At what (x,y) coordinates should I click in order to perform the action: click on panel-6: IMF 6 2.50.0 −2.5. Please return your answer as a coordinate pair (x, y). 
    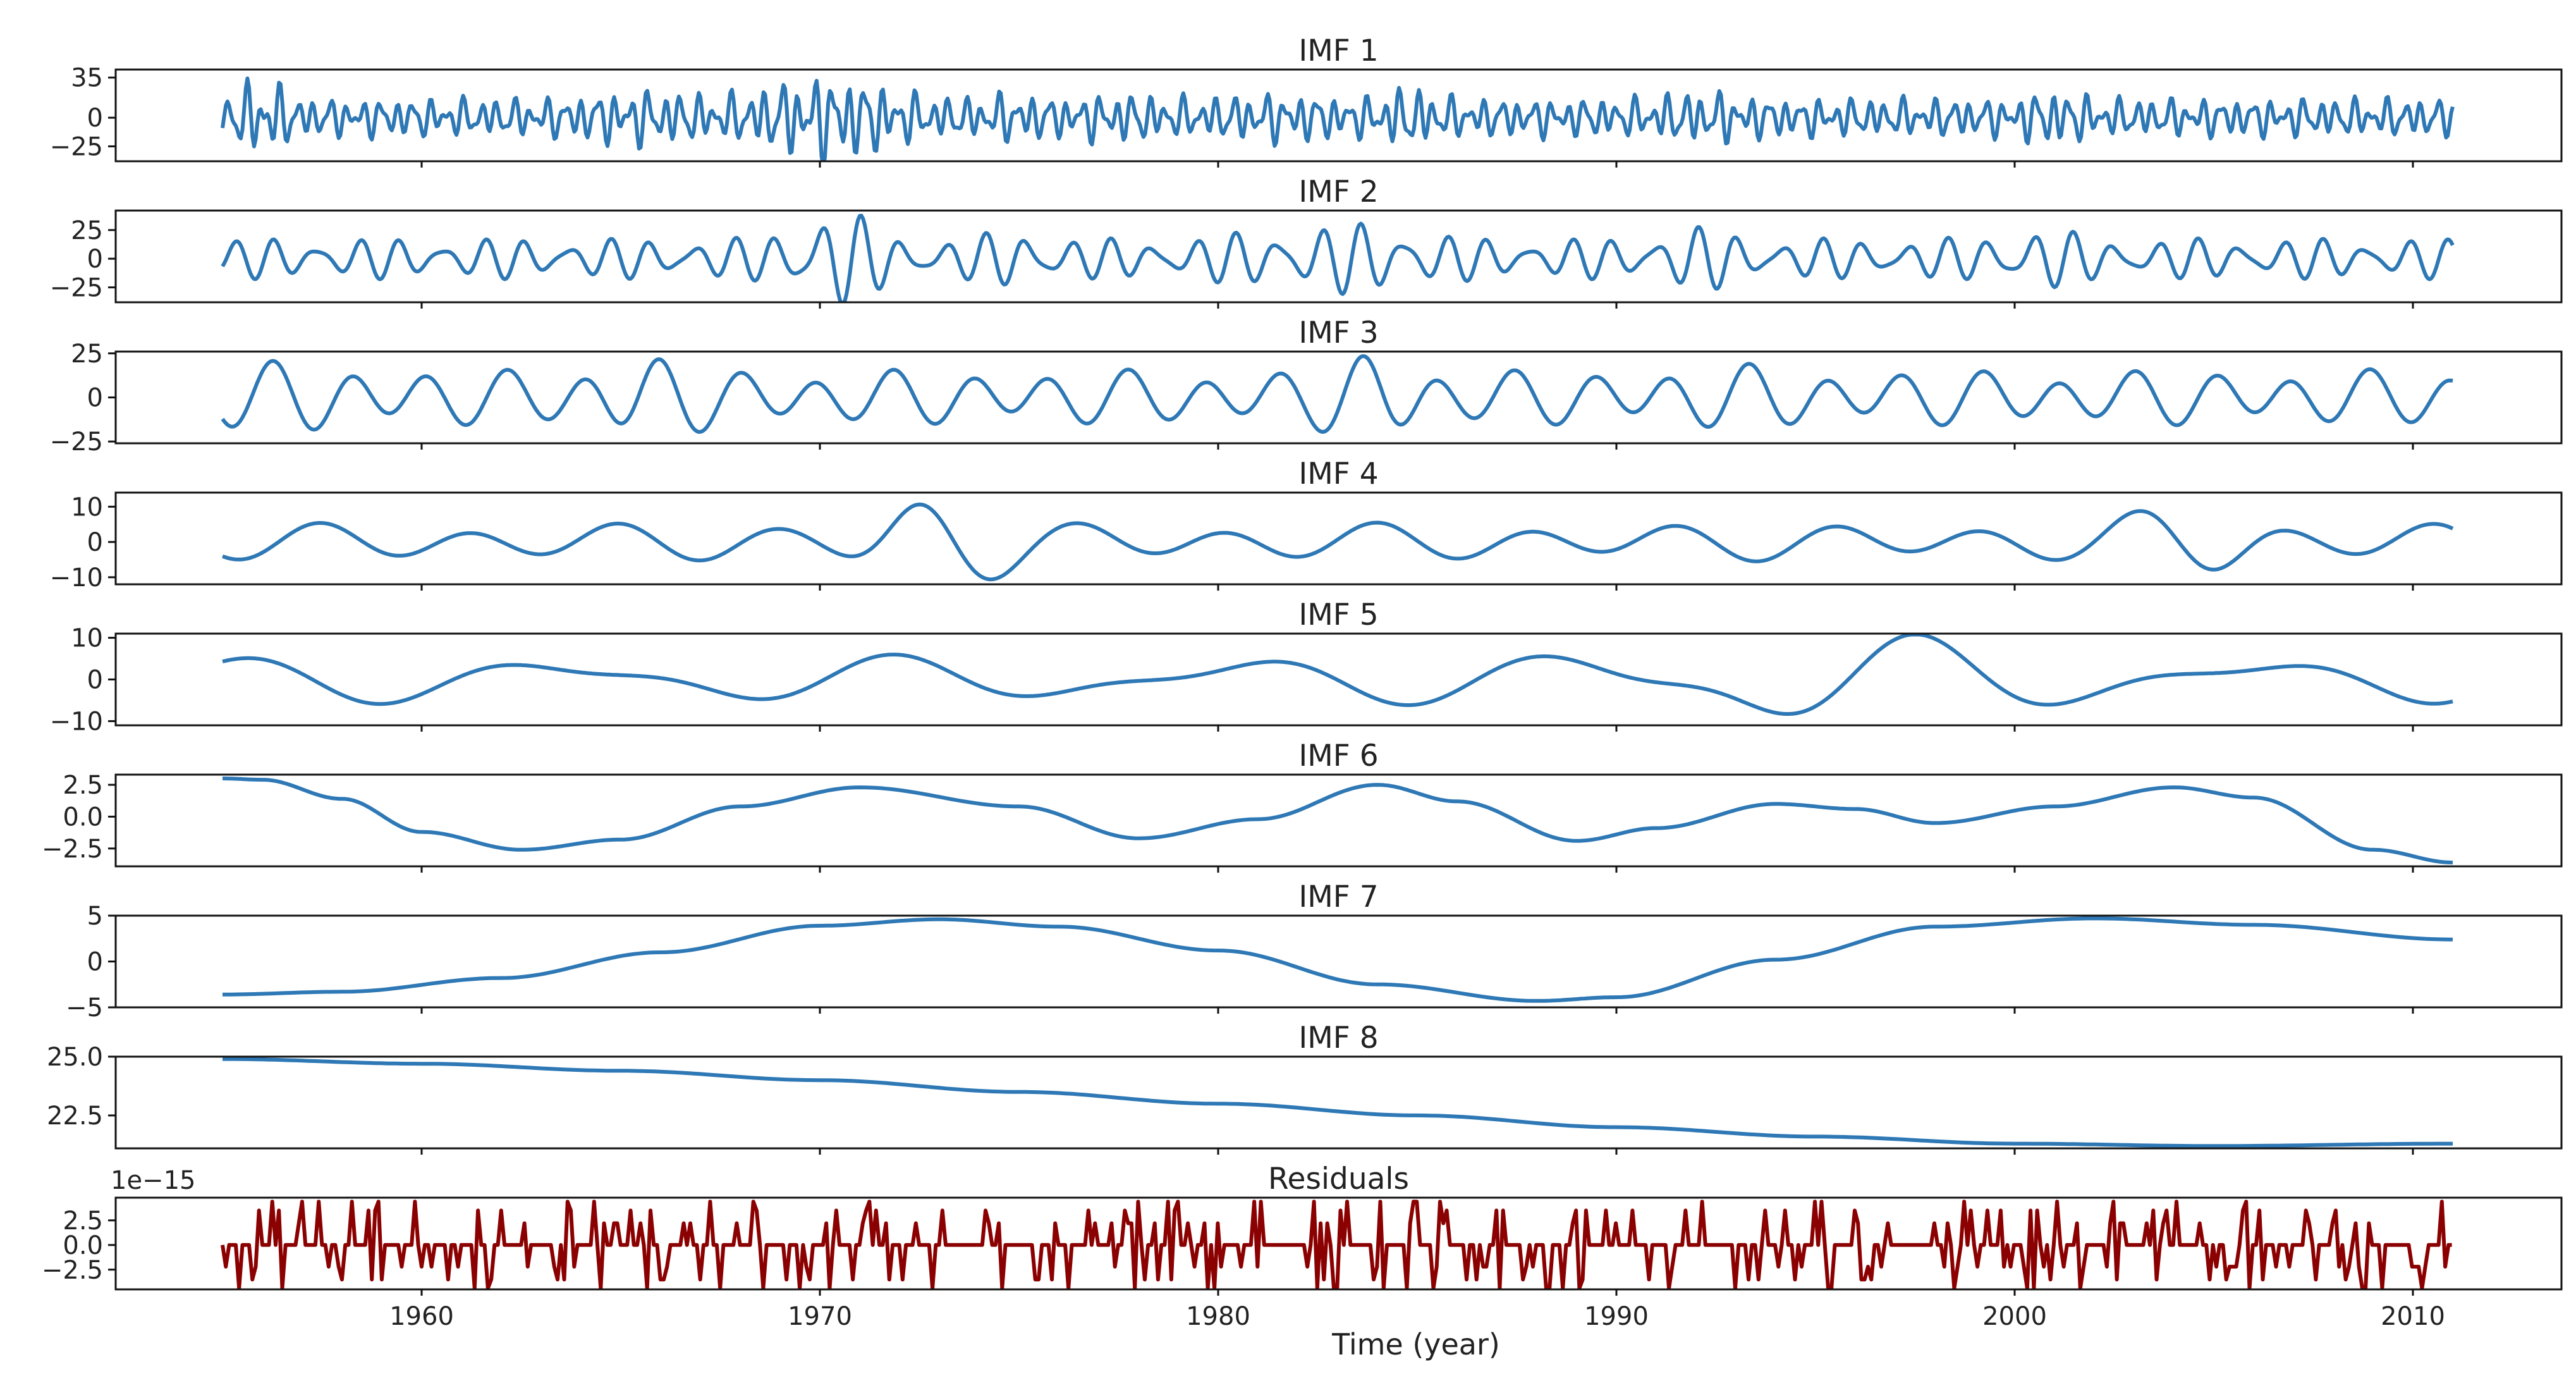
    Looking at the image, I should click on (1302, 806).